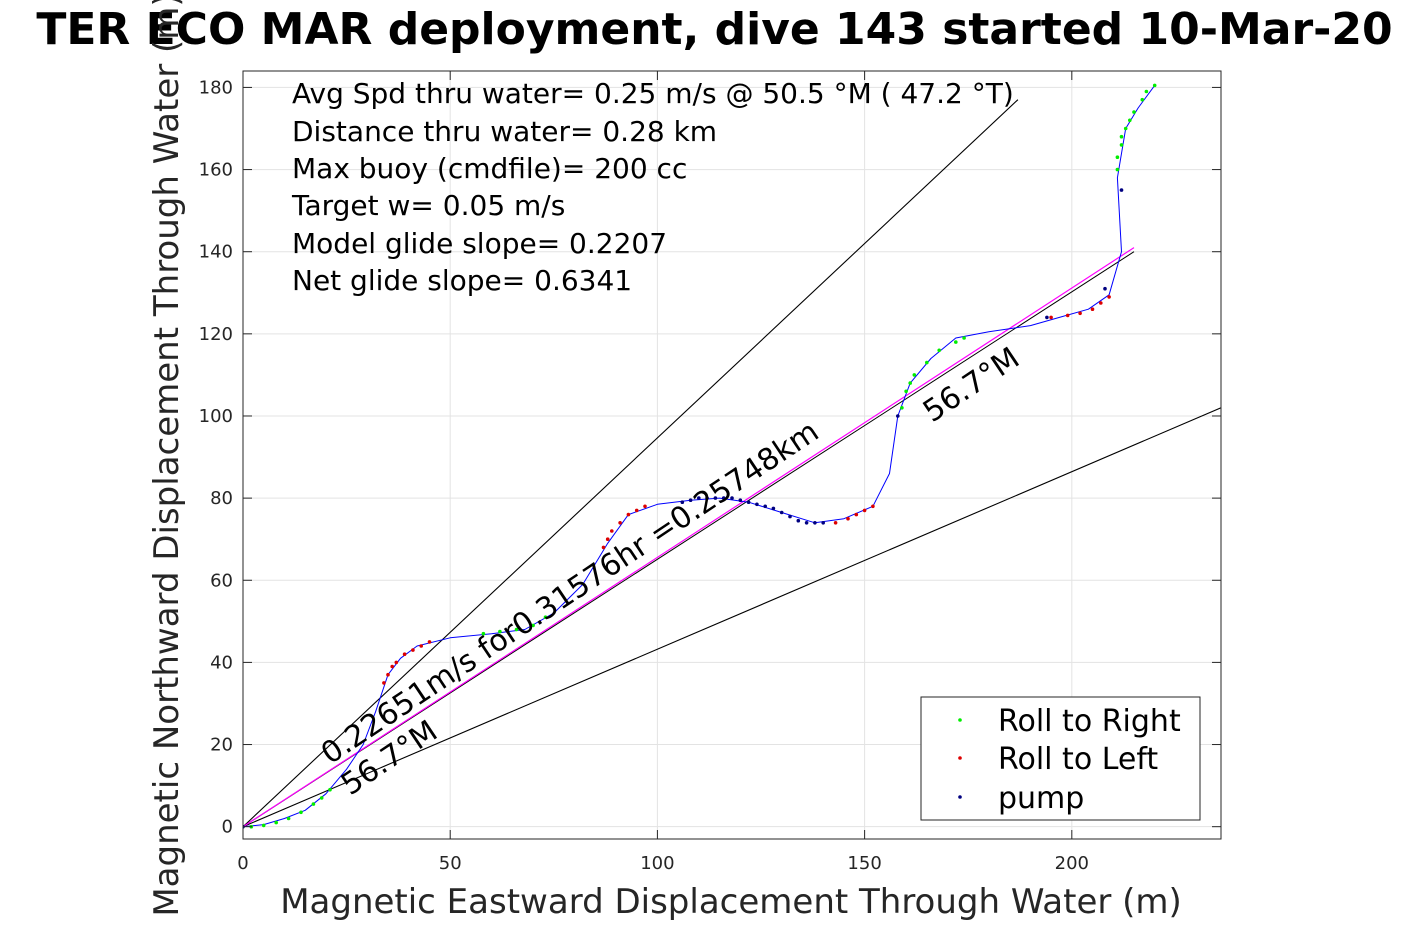  What do you see at coordinates (216, 334) in the screenshot?
I see `y-tick-label: 120` at bounding box center [216, 334].